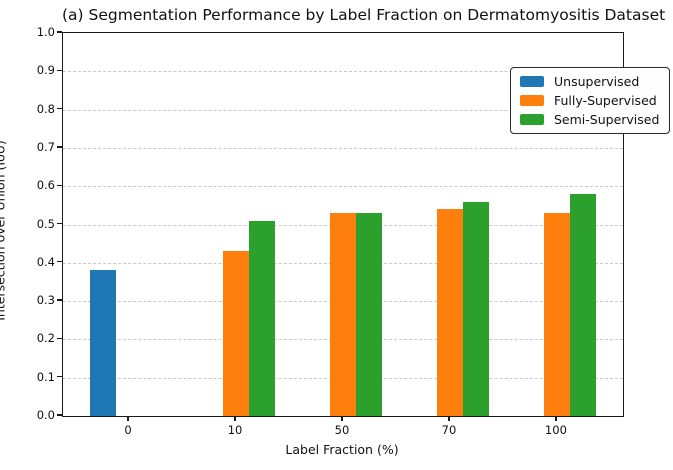  What do you see at coordinates (45, 108) in the screenshot?
I see `y-tick-label: 0.8` at bounding box center [45, 108].